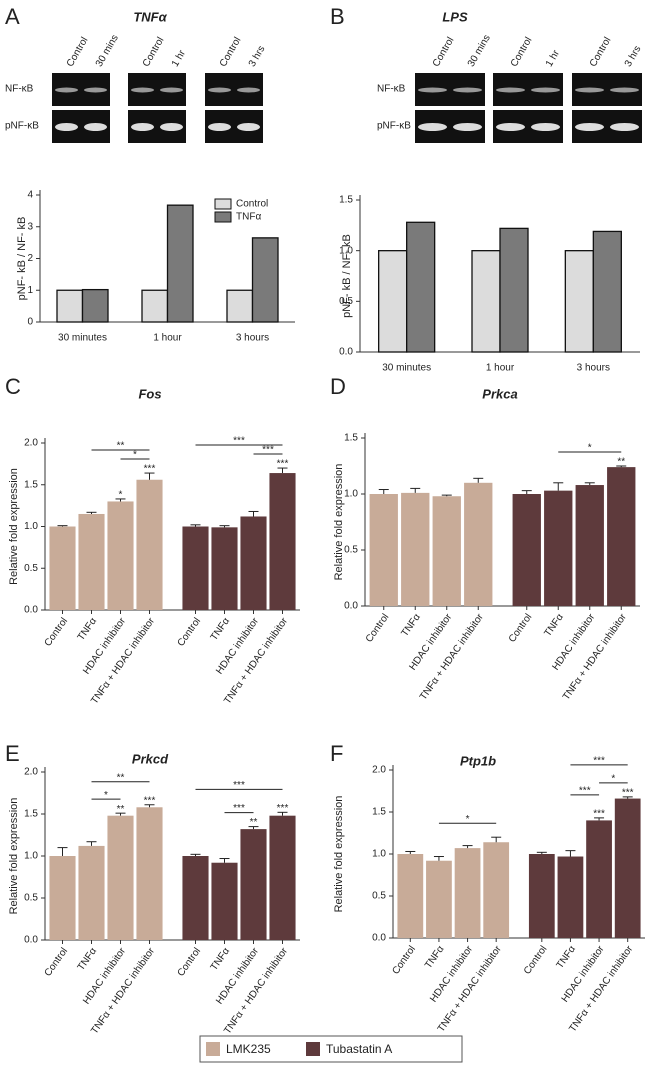 Image resolution: width=649 pixels, height=1075 pixels. Describe the element at coordinates (167, 338) in the screenshot. I see `x-tick-label: 1 hour` at that location.